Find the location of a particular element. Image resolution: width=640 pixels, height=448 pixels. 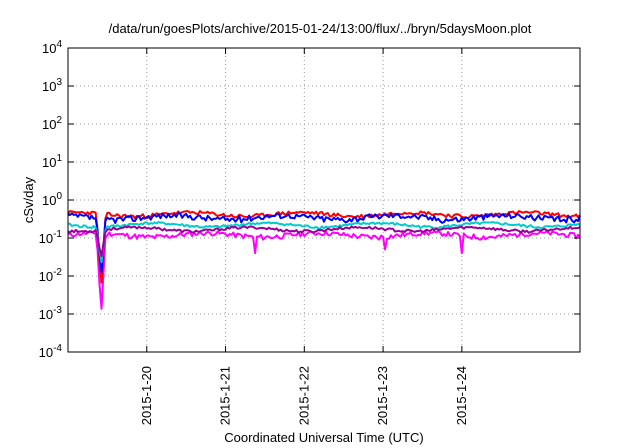

x-axis-label: Coordinated Universal Time (UTC) is located at coordinates (323, 437).